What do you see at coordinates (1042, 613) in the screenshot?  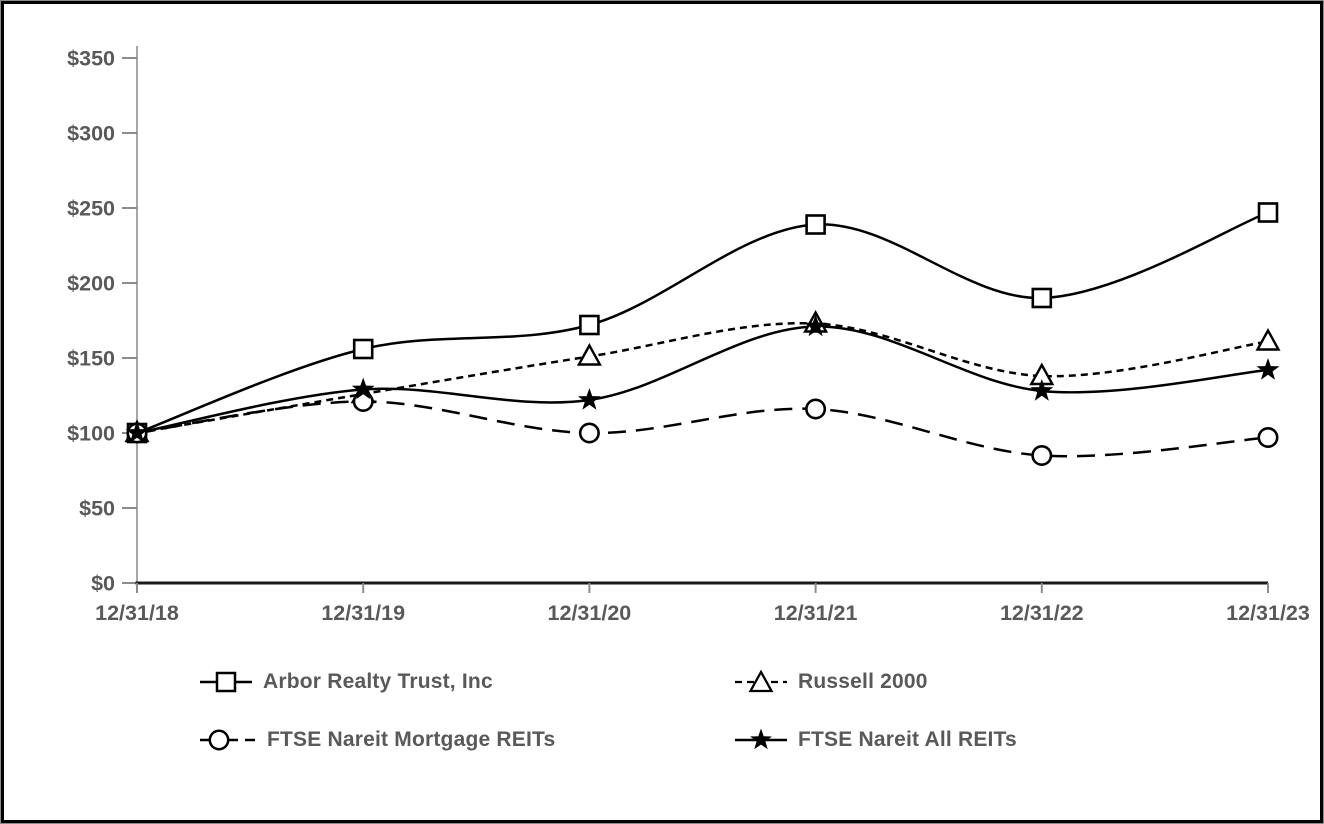 I see `svg-text: 12/31/22` at bounding box center [1042, 613].